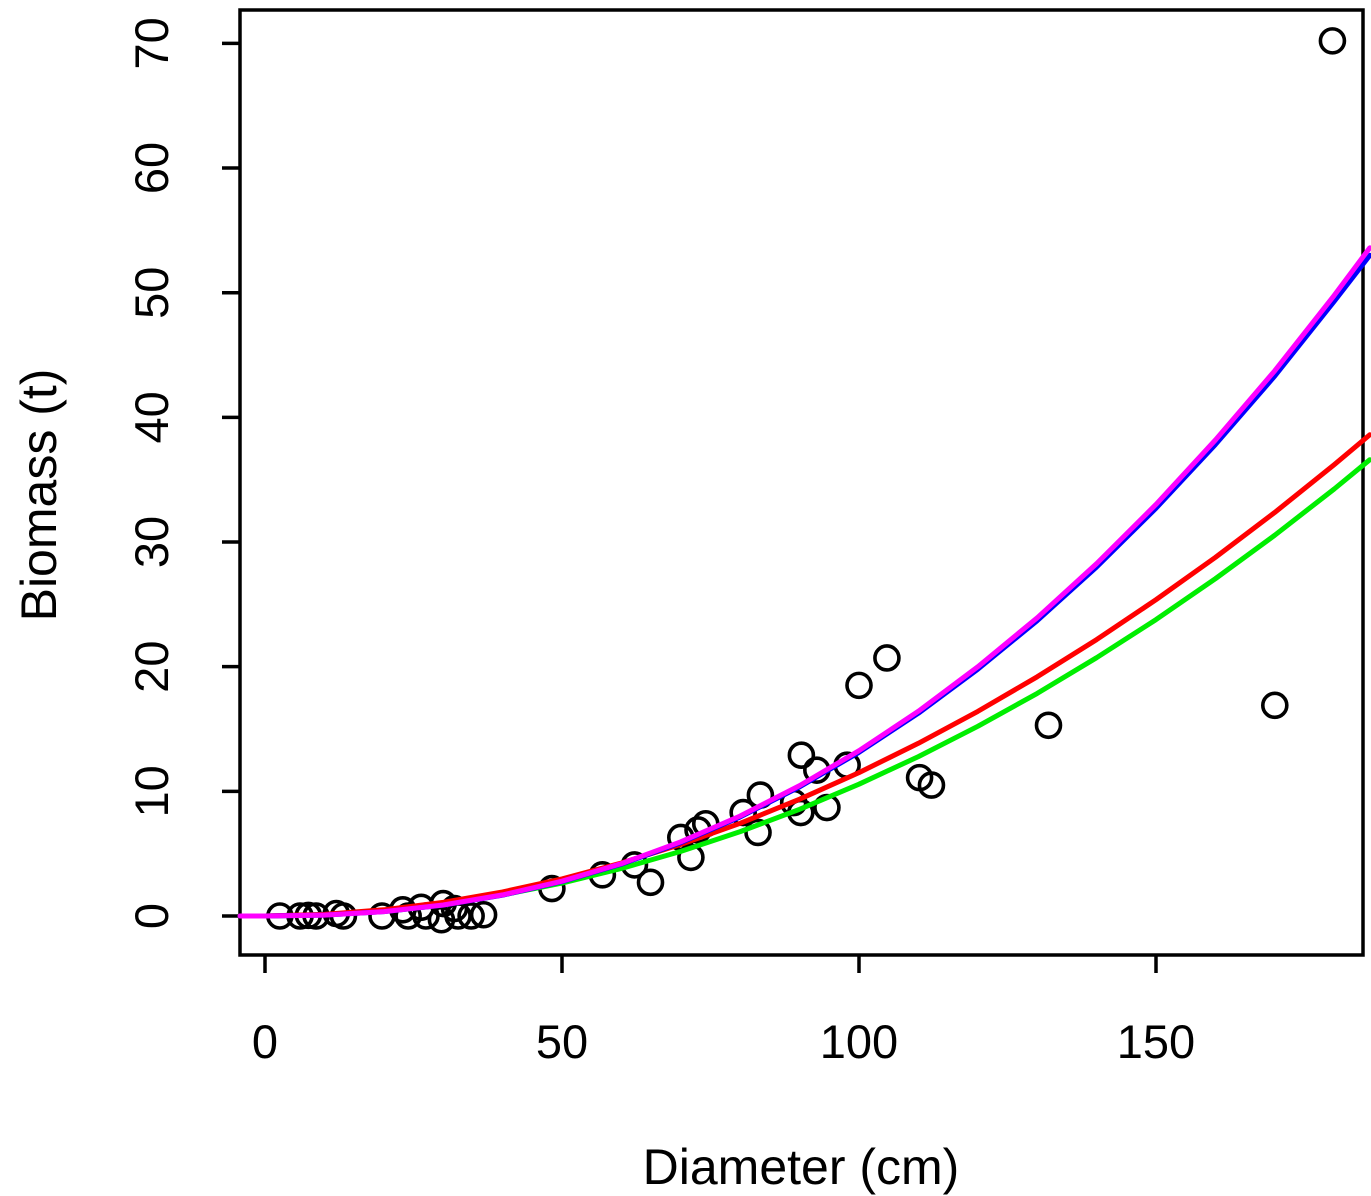 Image resolution: width=1371 pixels, height=1196 pixels. Describe the element at coordinates (859, 1041) in the screenshot. I see `x-tick-label-2: 100` at that location.